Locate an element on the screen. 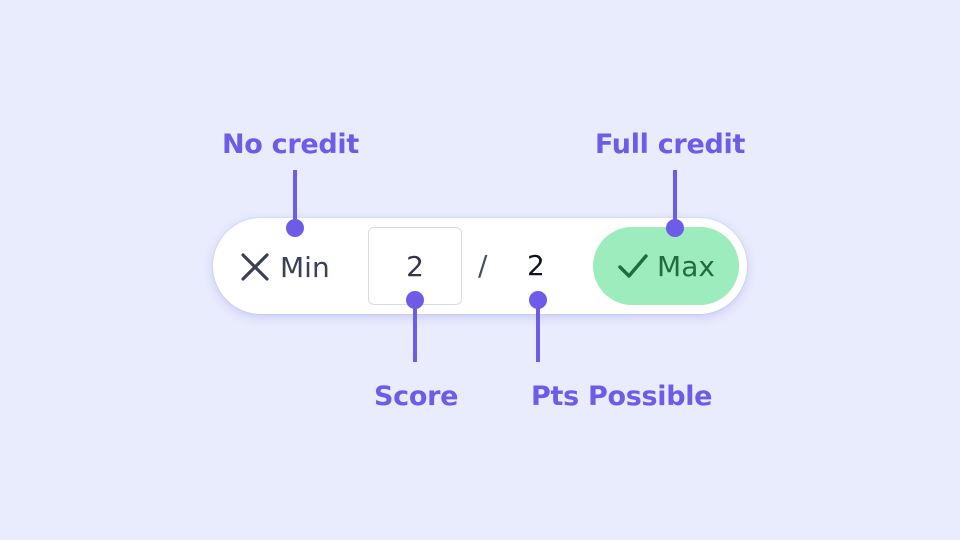  no-credit-label: No credit is located at coordinates (290, 144).